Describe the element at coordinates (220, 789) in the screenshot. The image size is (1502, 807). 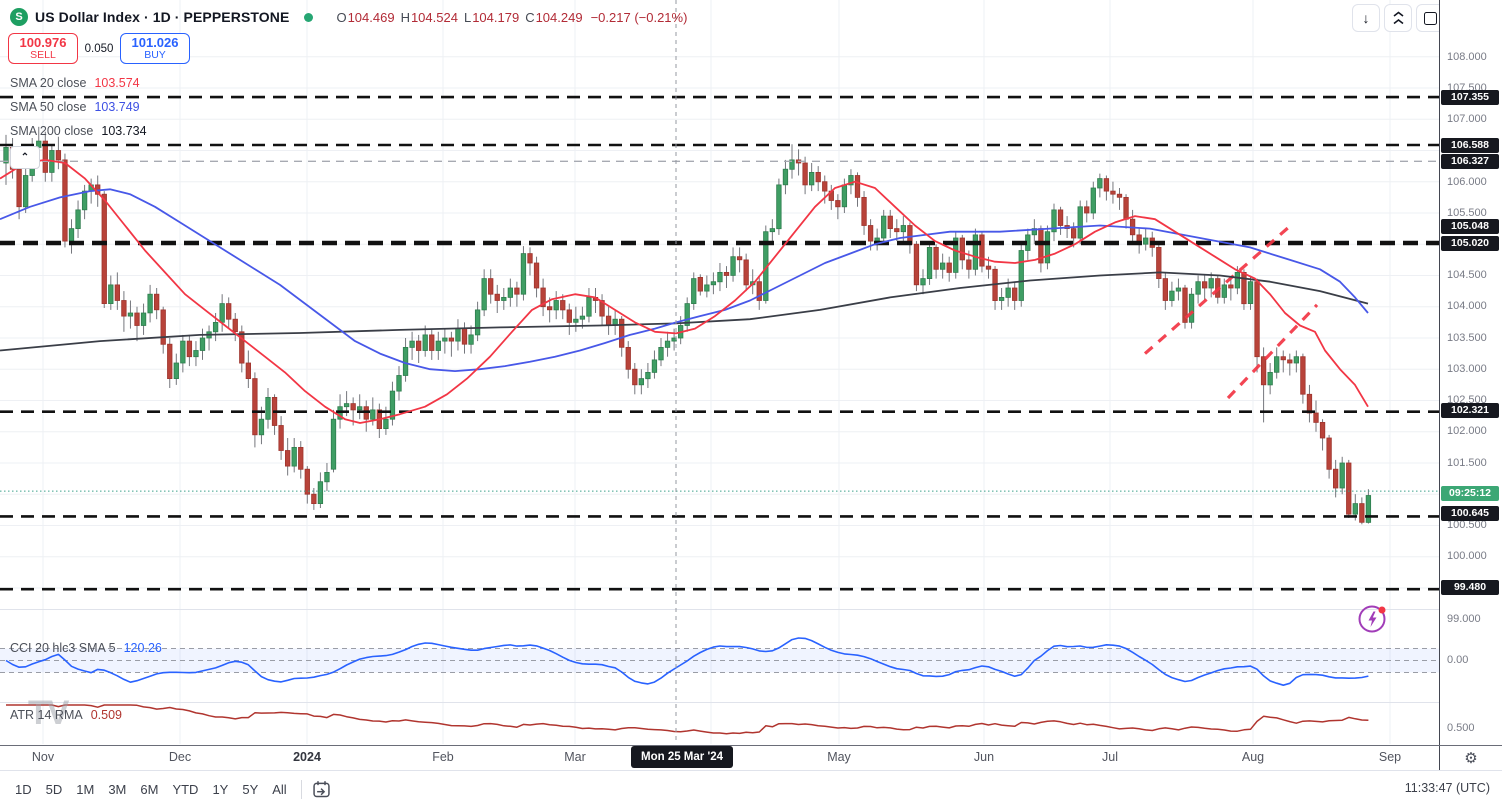
I see `range-button-1y: 1Y` at that location.